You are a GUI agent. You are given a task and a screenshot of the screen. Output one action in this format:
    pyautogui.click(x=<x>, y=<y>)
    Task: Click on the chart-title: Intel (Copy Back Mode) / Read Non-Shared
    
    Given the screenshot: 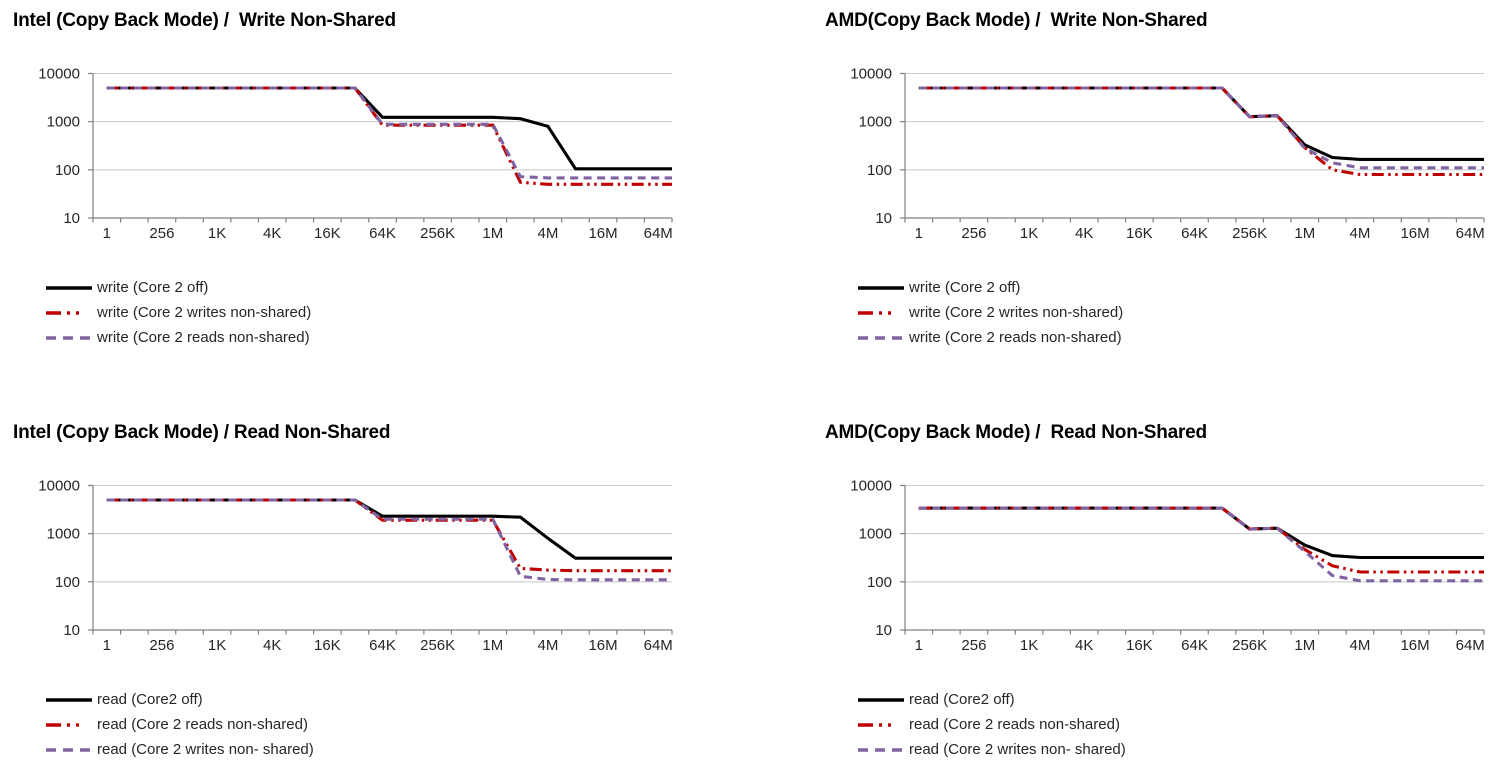 What is the action you would take?
    pyautogui.click(x=202, y=432)
    